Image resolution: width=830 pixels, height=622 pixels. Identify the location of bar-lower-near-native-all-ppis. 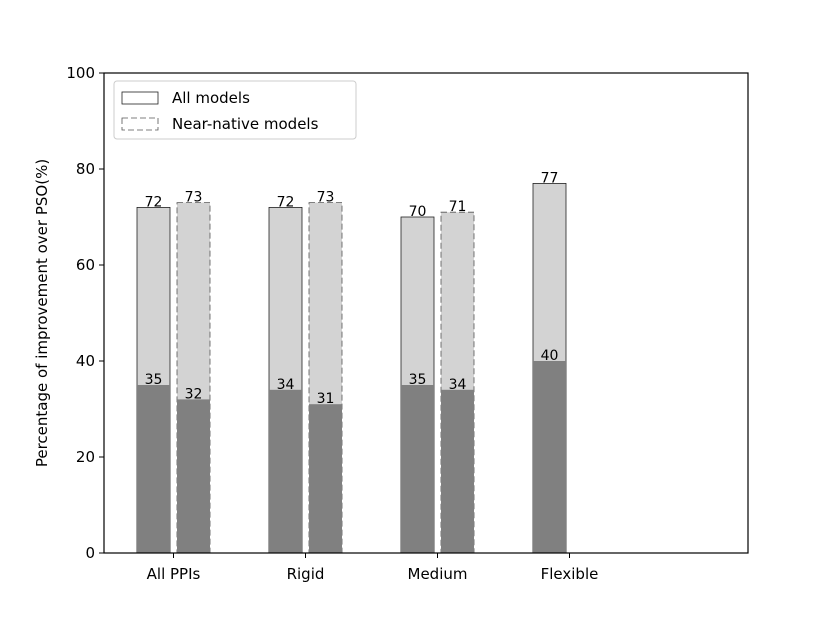
(193, 476).